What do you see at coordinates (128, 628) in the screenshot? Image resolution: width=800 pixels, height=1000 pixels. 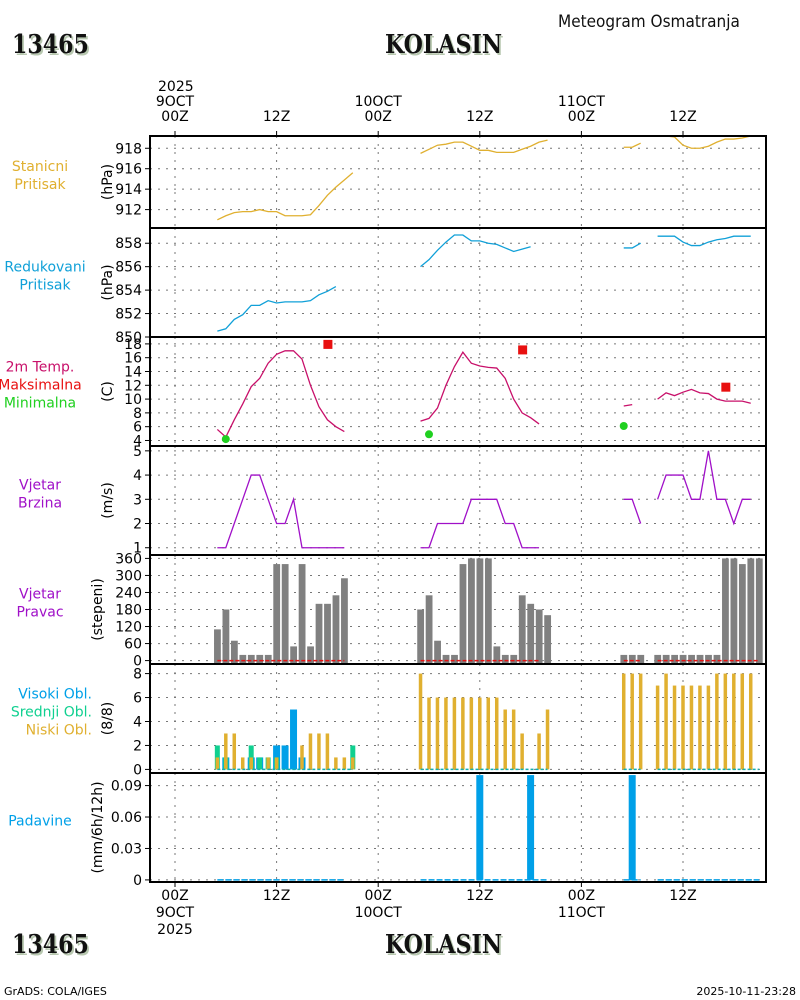 I see `y-tick-label: 120` at bounding box center [128, 628].